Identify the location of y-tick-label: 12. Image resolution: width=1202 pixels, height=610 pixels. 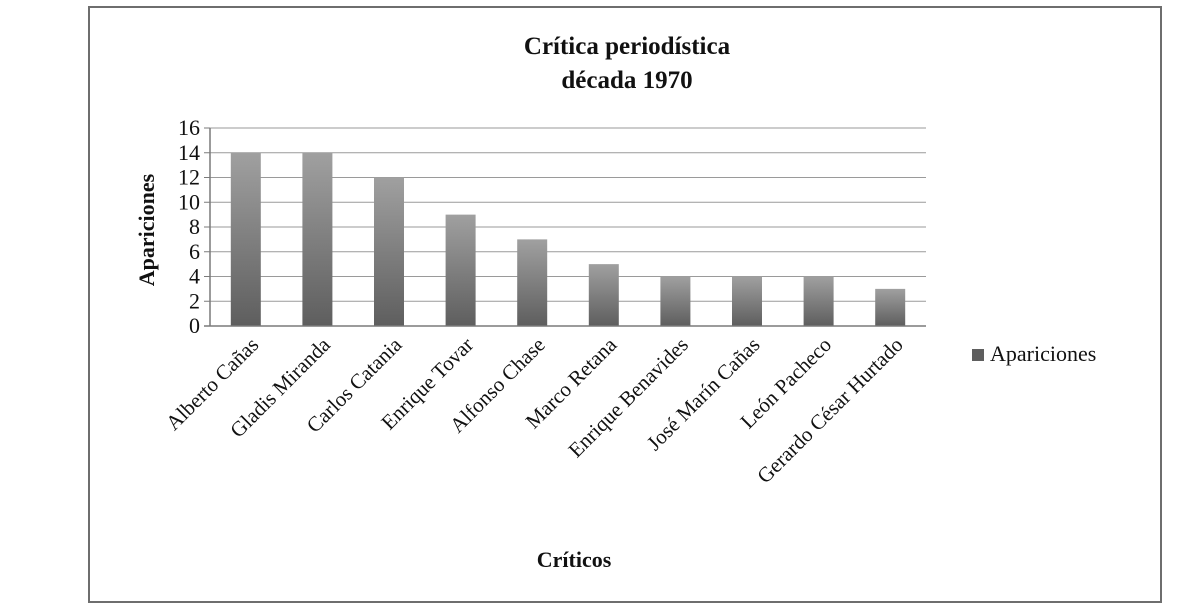
(189, 177).